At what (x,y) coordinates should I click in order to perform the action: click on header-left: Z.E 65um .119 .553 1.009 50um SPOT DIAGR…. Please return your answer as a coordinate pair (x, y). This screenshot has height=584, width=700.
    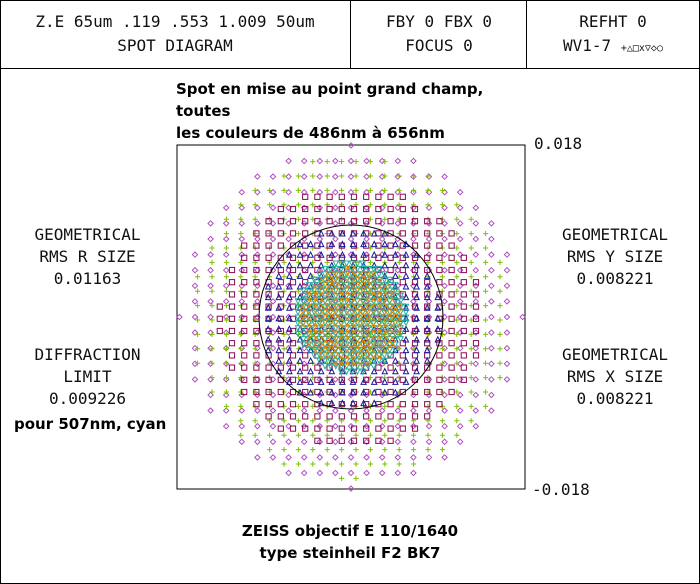
    Looking at the image, I should click on (175, 34).